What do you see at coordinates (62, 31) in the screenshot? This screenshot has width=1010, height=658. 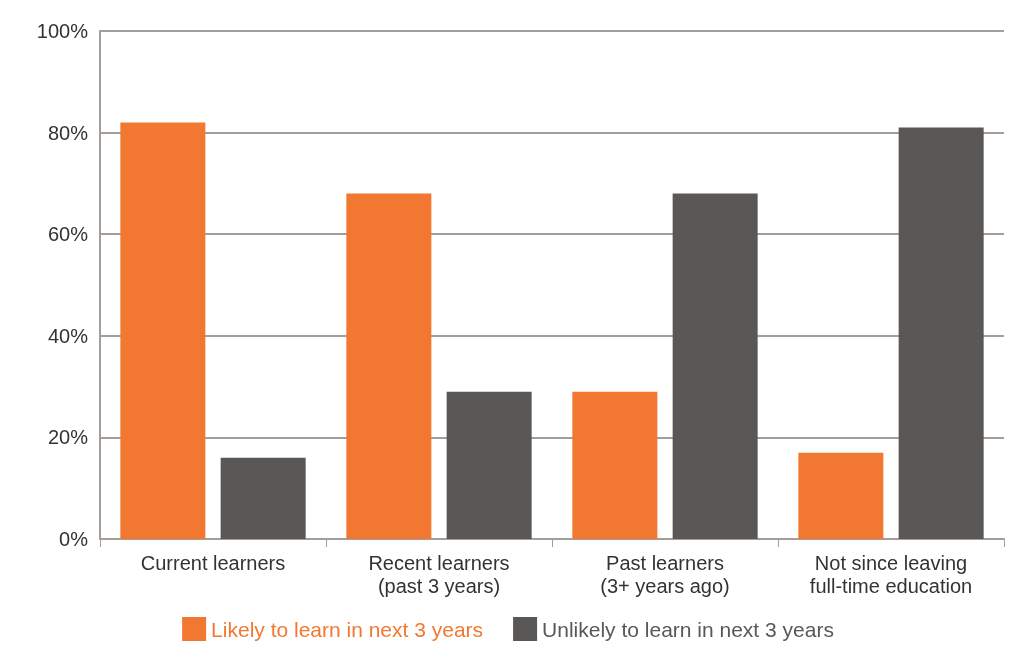 I see `y-tick-label: 100%` at bounding box center [62, 31].